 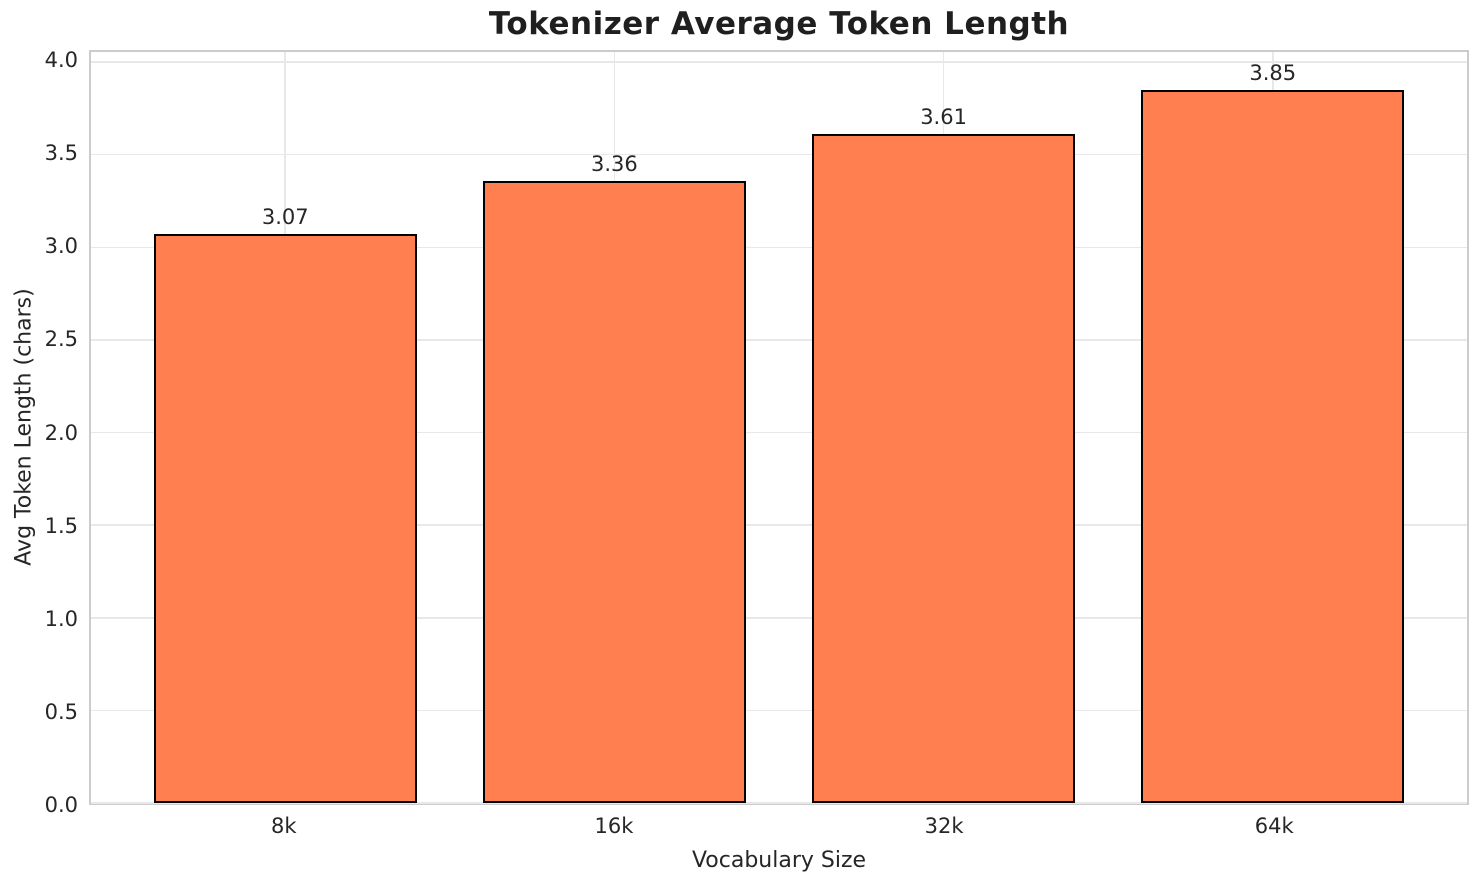 What do you see at coordinates (779, 829) in the screenshot?
I see `x-axis-ticks: 8k 16k 32k 64k` at bounding box center [779, 829].